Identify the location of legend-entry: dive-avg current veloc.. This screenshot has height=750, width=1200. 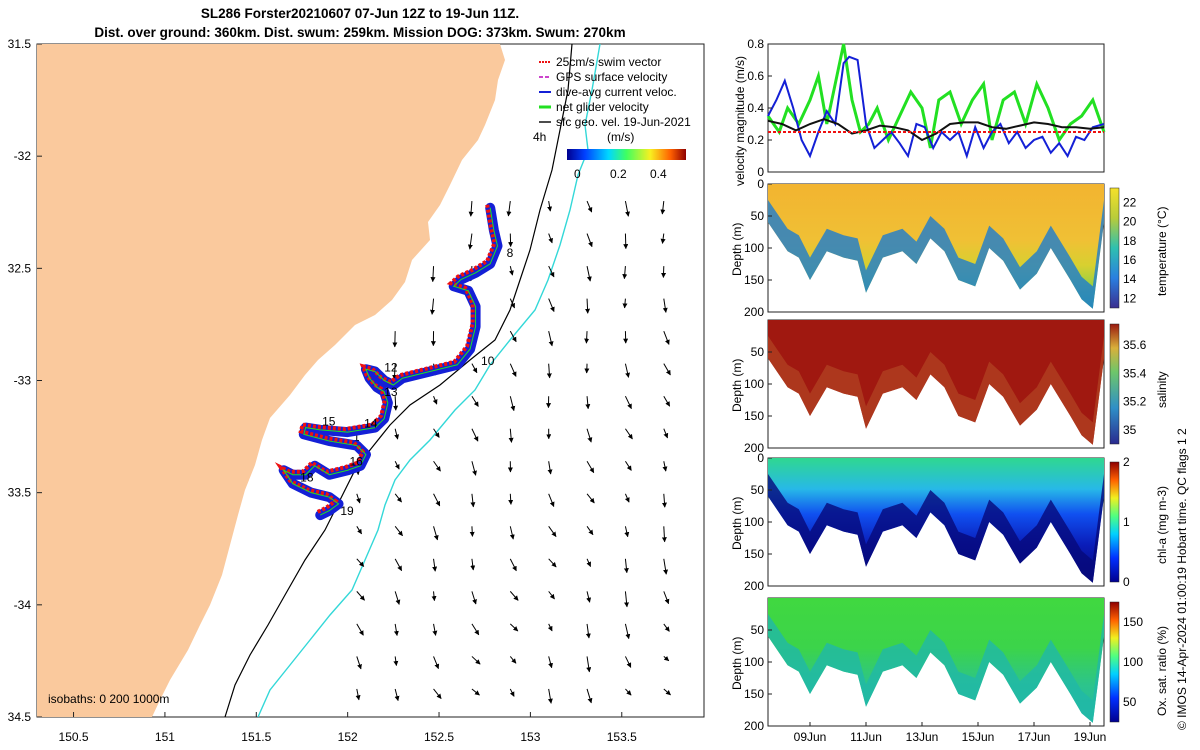
(616, 92).